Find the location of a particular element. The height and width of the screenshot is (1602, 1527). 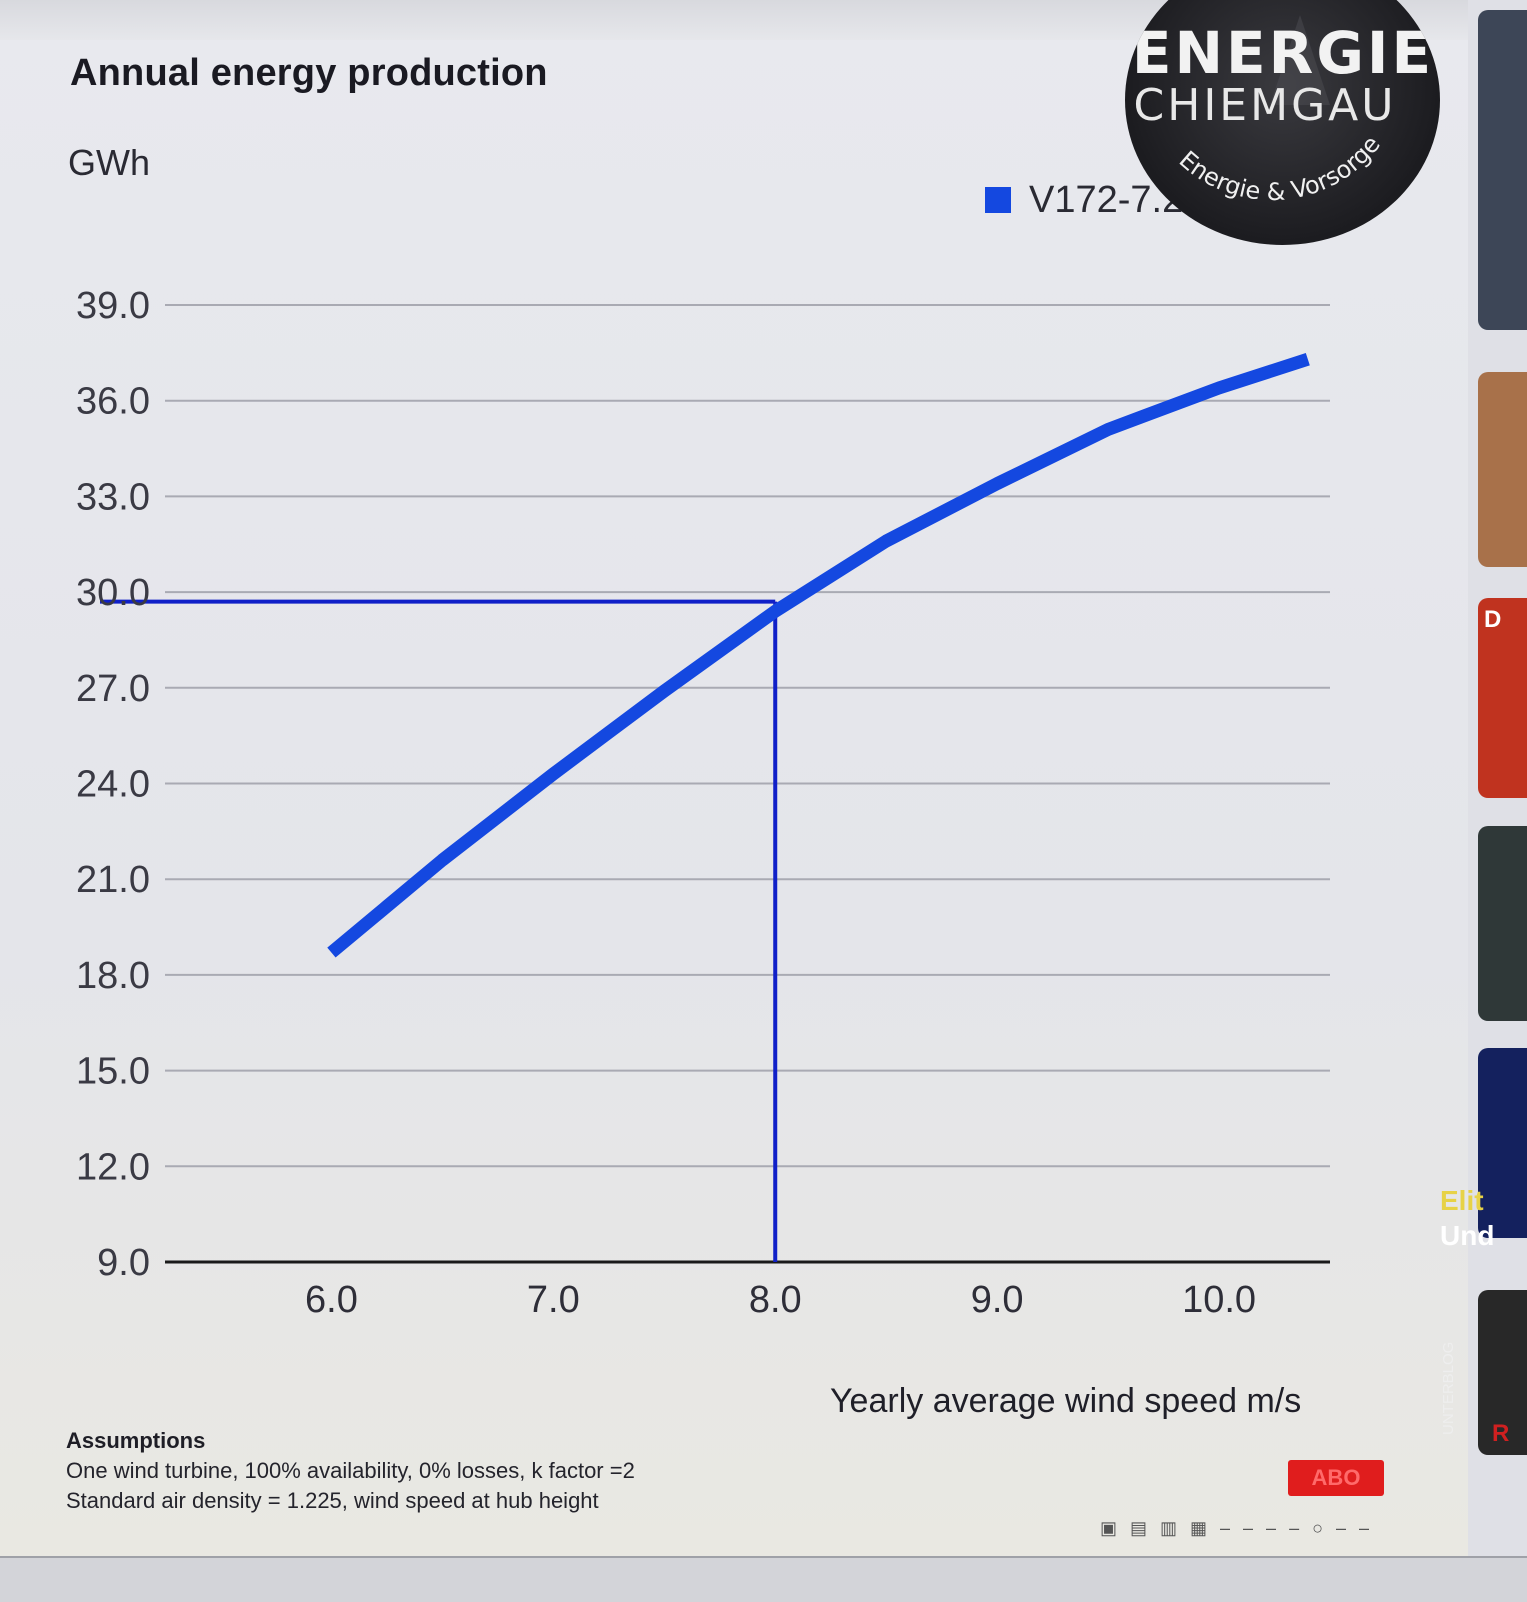

x-tick-label-3: 9.0 is located at coordinates (997, 1300).